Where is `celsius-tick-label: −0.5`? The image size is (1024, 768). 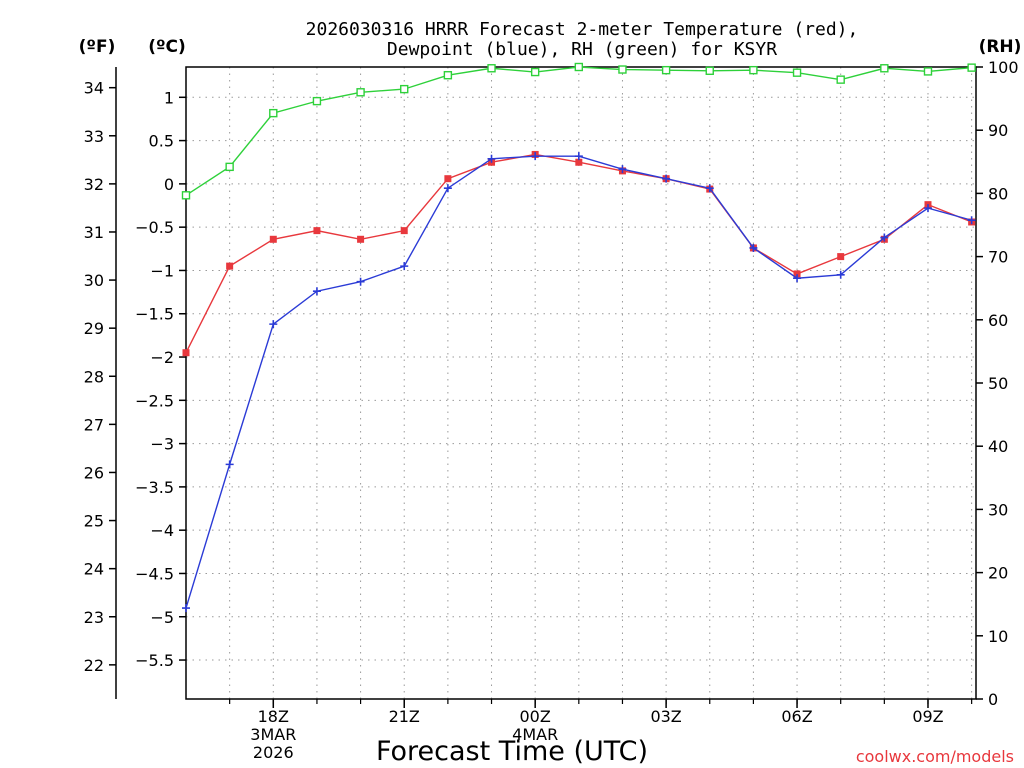 celsius-tick-label: −0.5 is located at coordinates (154, 227).